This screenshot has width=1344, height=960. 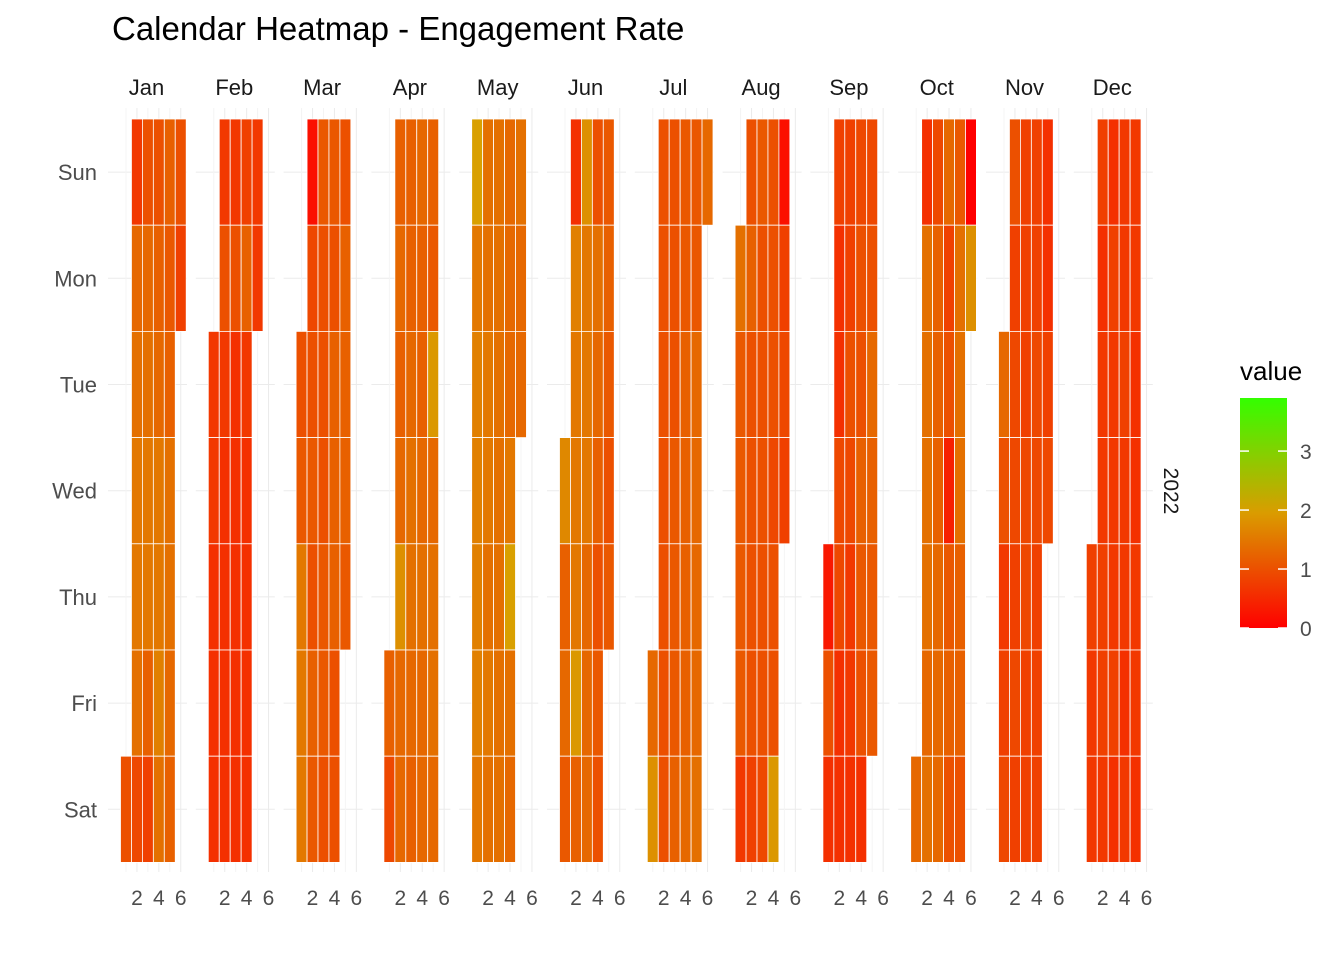 What do you see at coordinates (78, 385) in the screenshot?
I see `weekday-label: Tue` at bounding box center [78, 385].